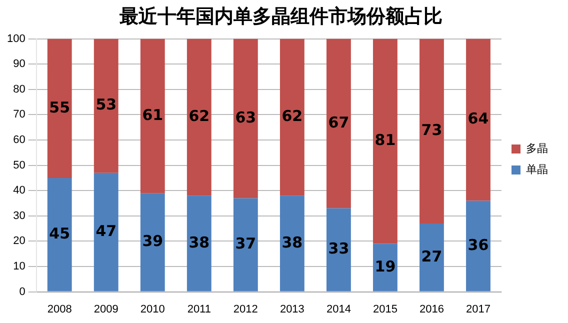 The height and width of the screenshot is (323, 568). What do you see at coordinates (19, 64) in the screenshot?
I see `y-tick-label: 90` at bounding box center [19, 64].